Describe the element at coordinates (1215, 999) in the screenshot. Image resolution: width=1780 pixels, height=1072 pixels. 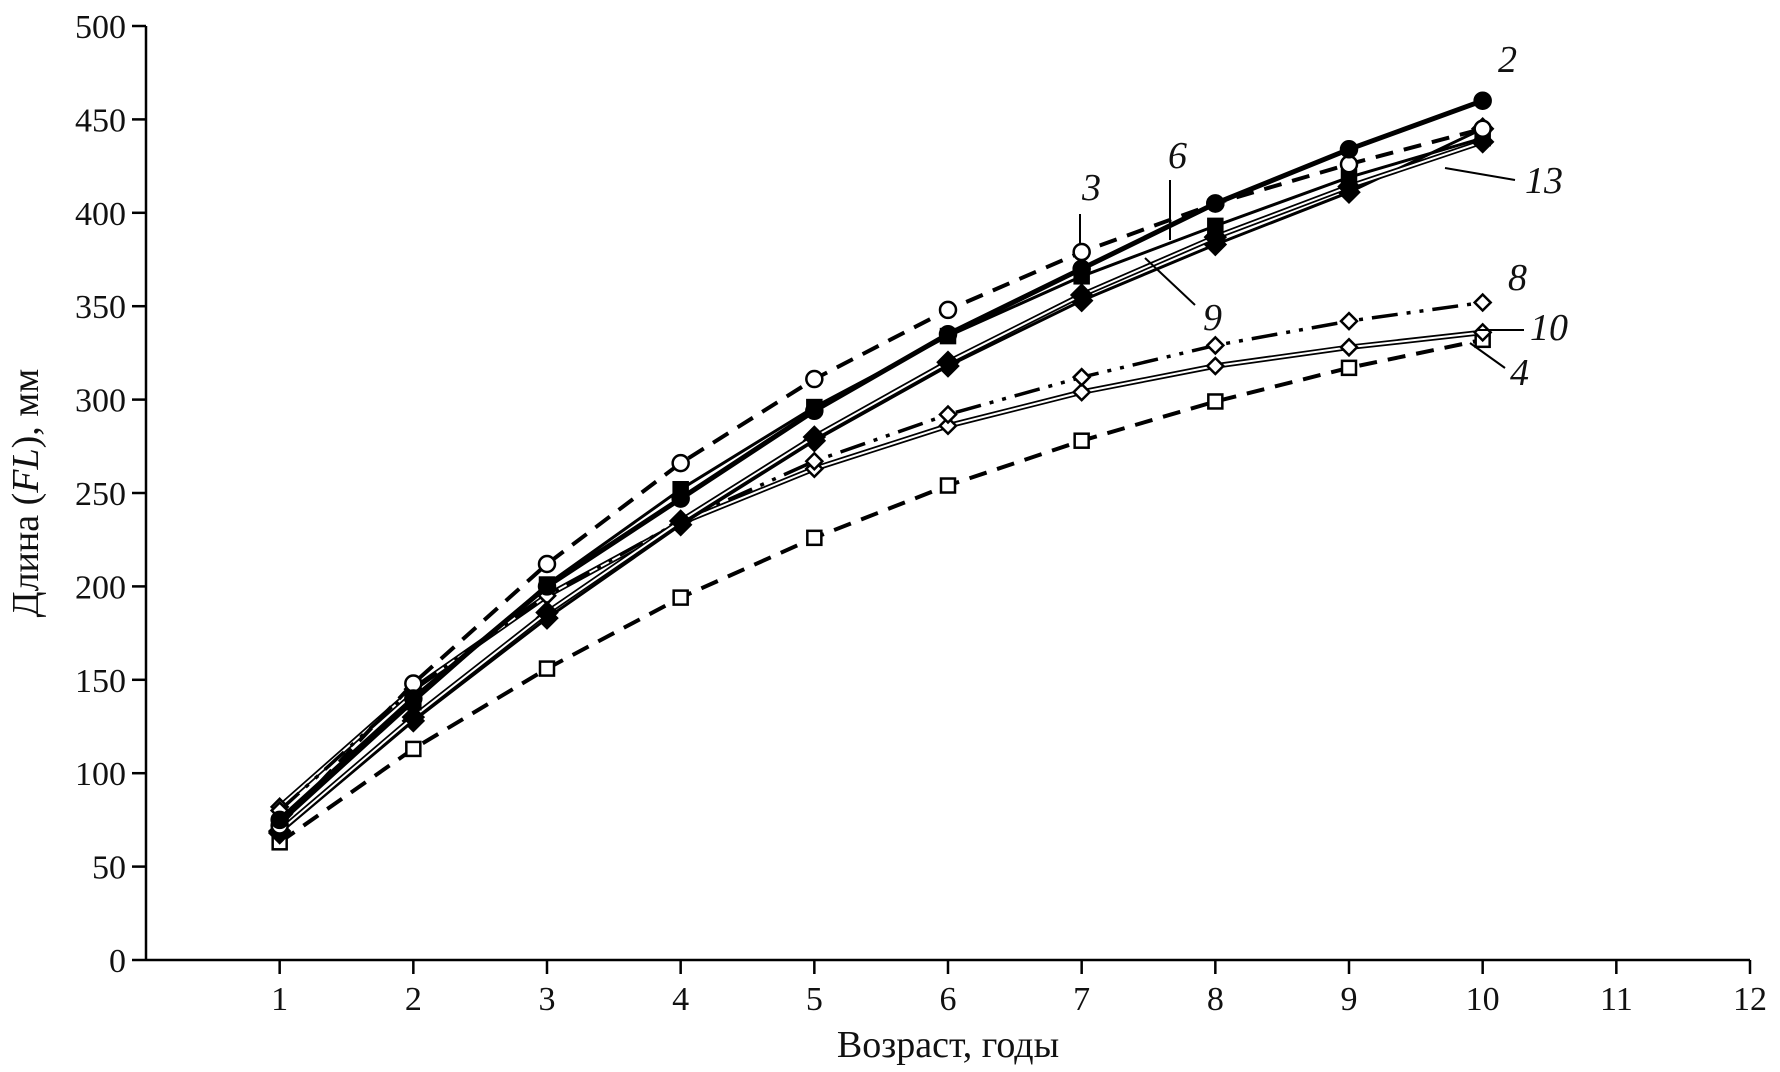
I see `x-tick-label-8: 8` at that location.